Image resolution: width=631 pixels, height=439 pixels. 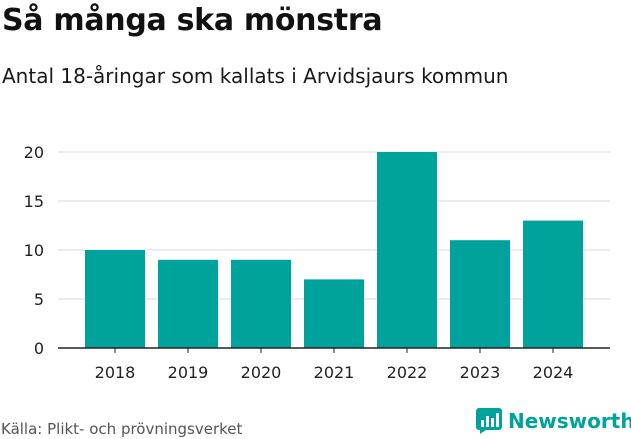 I want to click on newsworthy-logo-icon, so click(x=489, y=421).